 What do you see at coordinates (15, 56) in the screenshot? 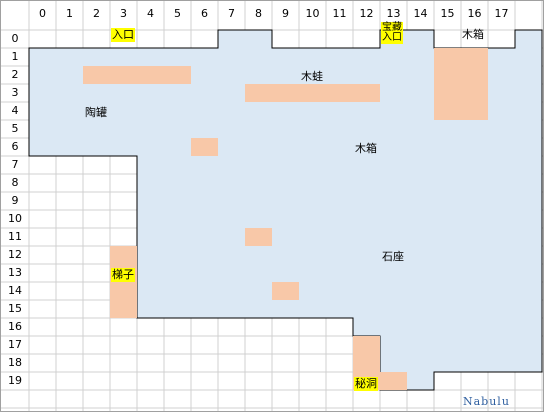
I see `row-header: 1` at bounding box center [15, 56].